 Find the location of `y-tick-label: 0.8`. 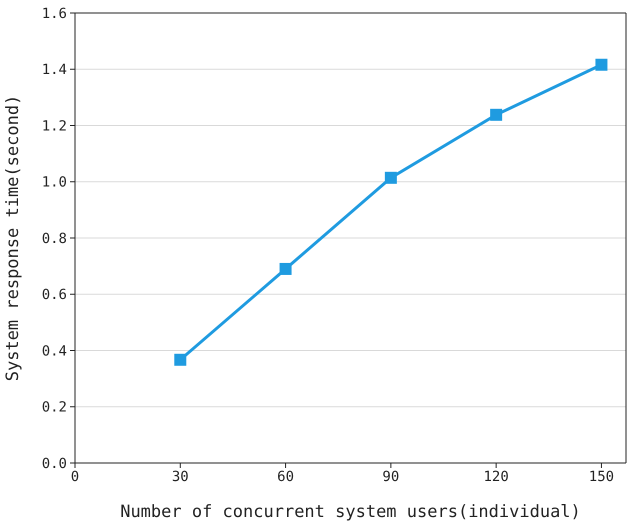

y-tick-label: 0.8 is located at coordinates (54, 238).